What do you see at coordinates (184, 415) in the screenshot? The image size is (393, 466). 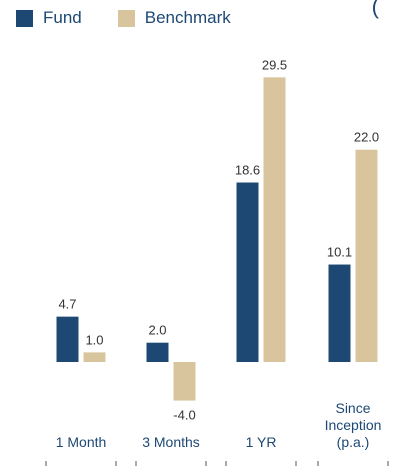 I see `value-label-benchmark-2: -4.0` at bounding box center [184, 415].